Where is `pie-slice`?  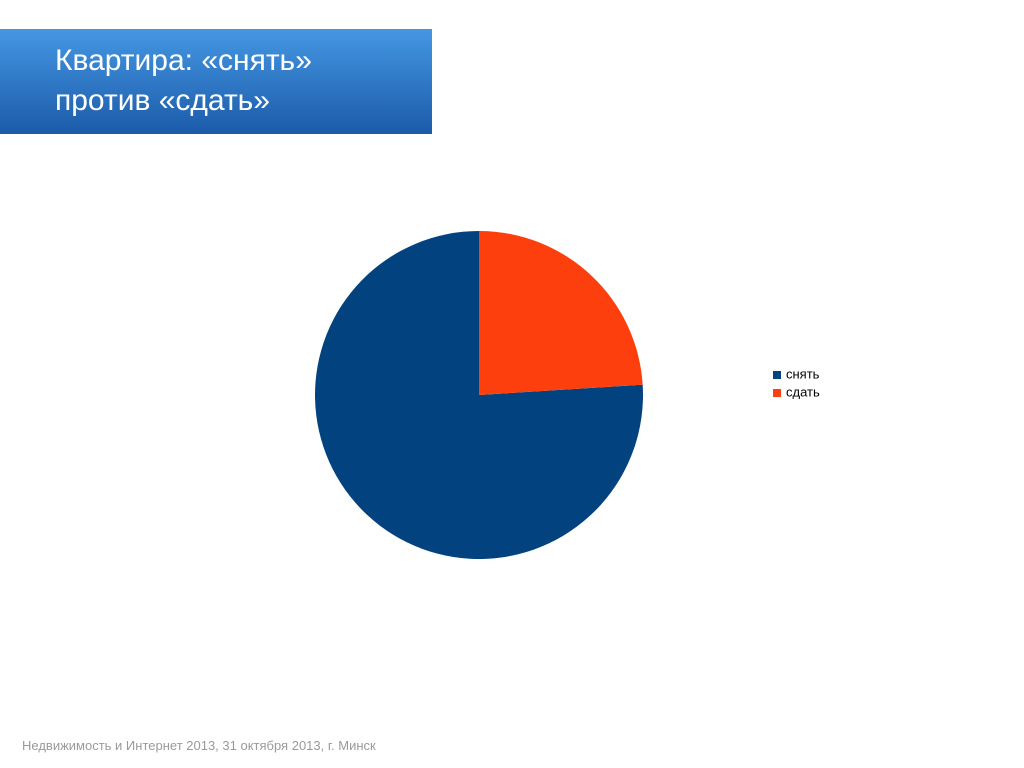 pie-slice is located at coordinates (561, 313).